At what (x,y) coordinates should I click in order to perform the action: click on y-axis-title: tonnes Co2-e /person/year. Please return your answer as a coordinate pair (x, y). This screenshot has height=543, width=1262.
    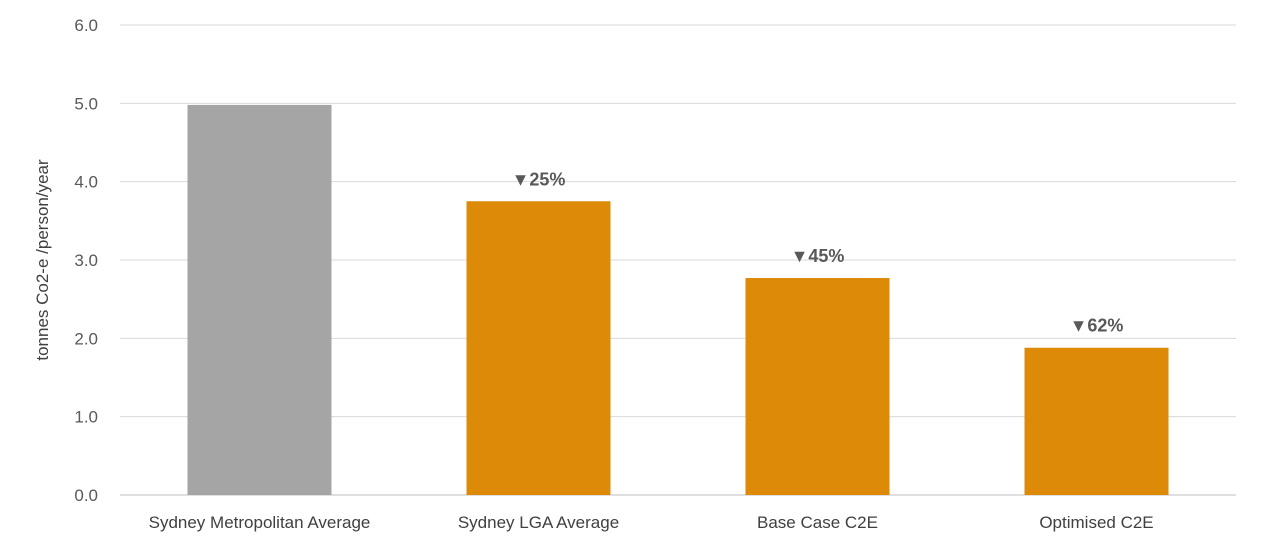
    Looking at the image, I should click on (42, 260).